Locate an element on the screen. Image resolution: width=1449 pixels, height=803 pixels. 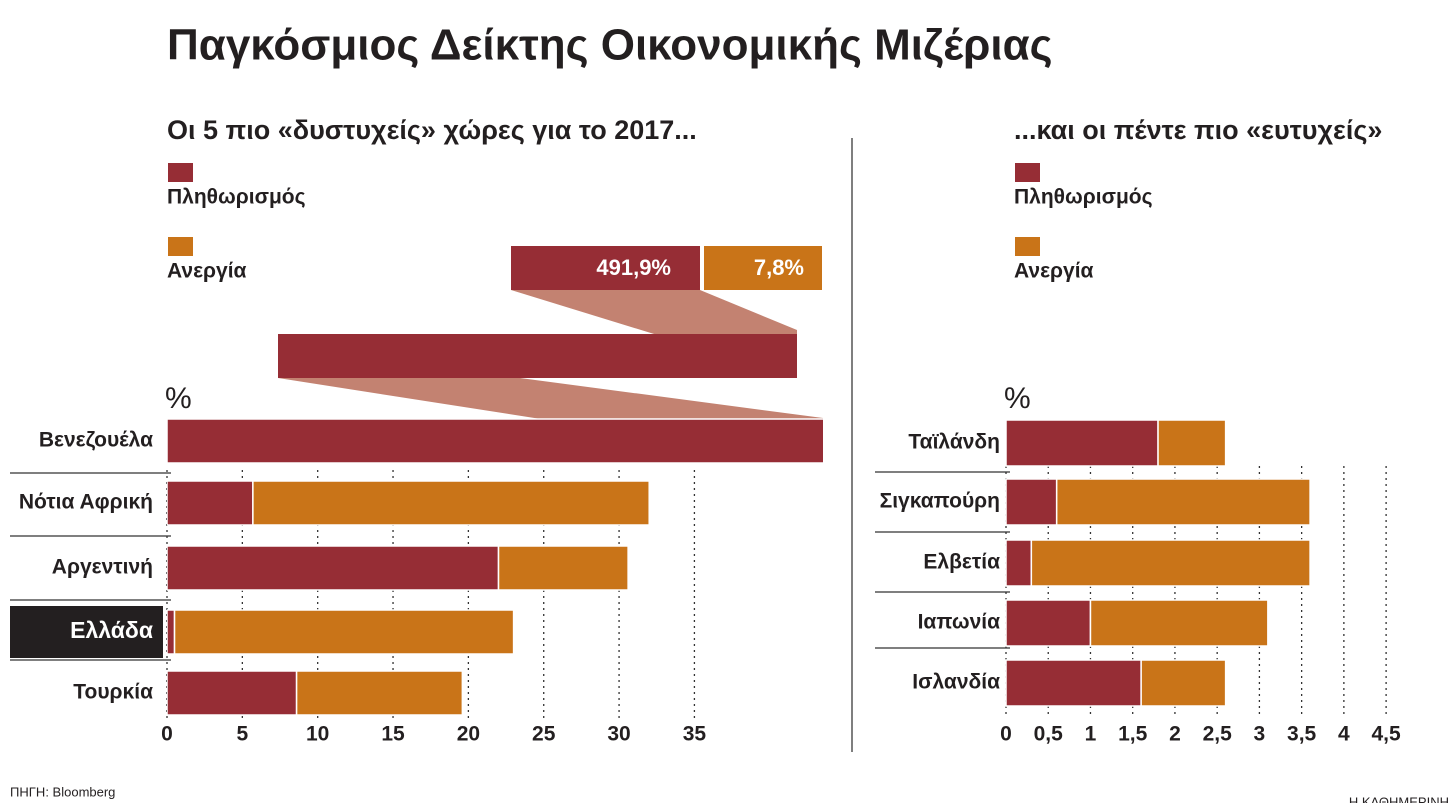
x-tick-label: 20 is located at coordinates (468, 734).